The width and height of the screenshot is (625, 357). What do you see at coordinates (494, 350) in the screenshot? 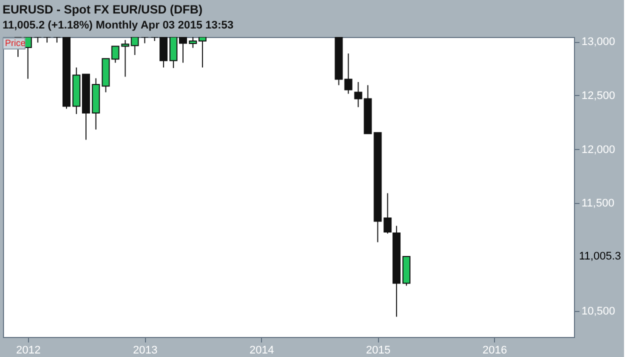
I see `x-tick-label: 2016` at bounding box center [494, 350].